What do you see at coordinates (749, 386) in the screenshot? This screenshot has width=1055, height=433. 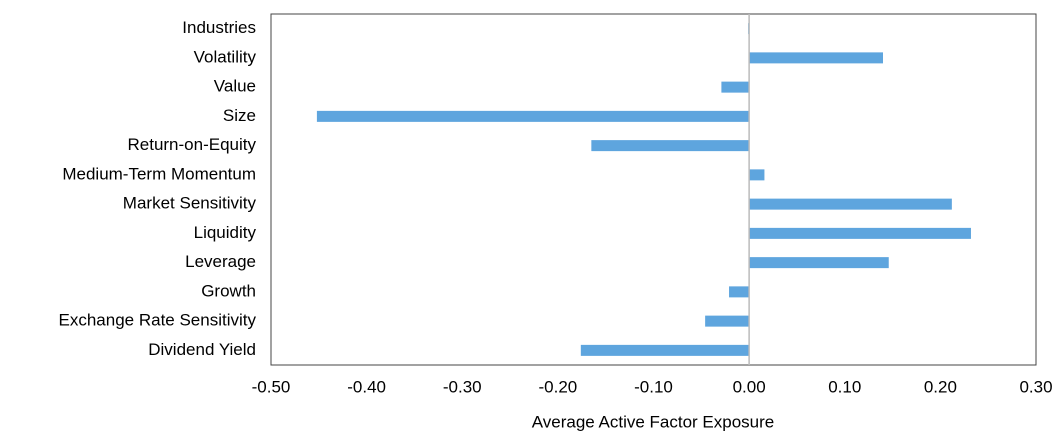 I see `x-tick-label: 0.00` at bounding box center [749, 386].